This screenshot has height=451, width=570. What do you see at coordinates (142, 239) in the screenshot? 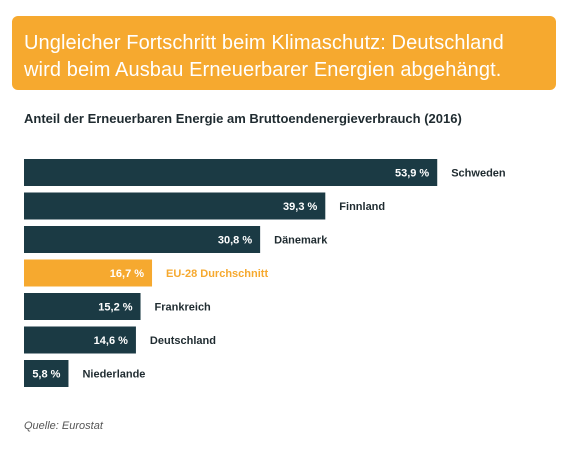
I see `bar-dänemark` at bounding box center [142, 239].